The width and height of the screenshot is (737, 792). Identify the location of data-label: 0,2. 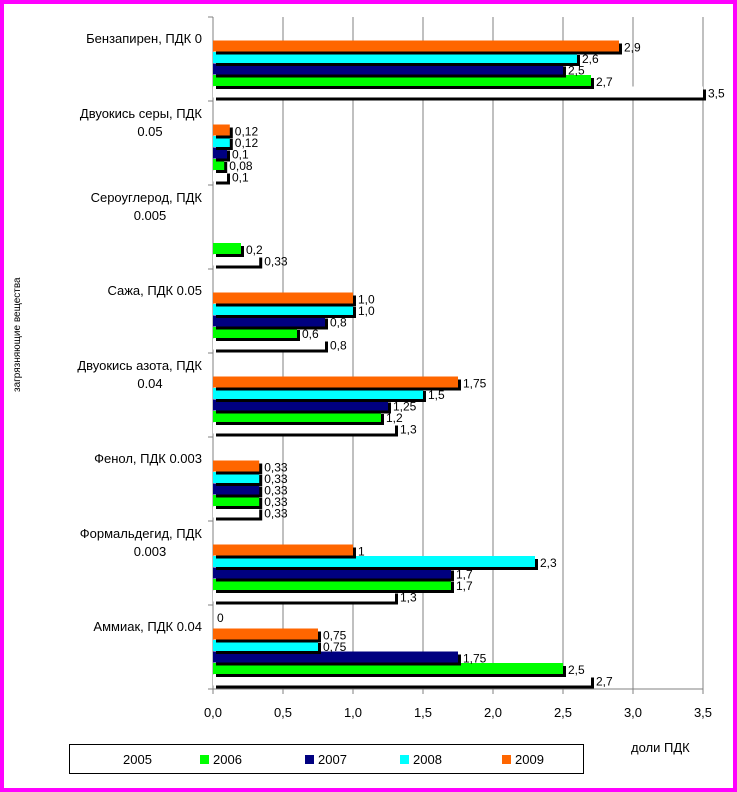
(254, 250).